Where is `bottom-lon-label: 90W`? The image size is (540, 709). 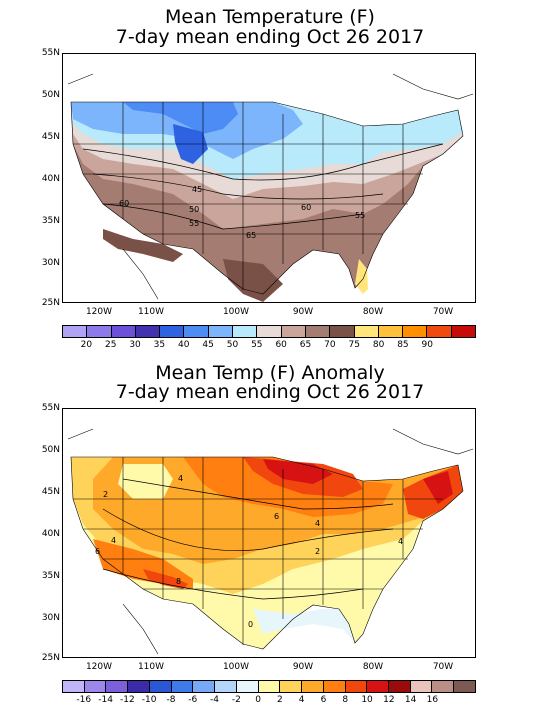 bottom-lon-label: 90W is located at coordinates (303, 667).